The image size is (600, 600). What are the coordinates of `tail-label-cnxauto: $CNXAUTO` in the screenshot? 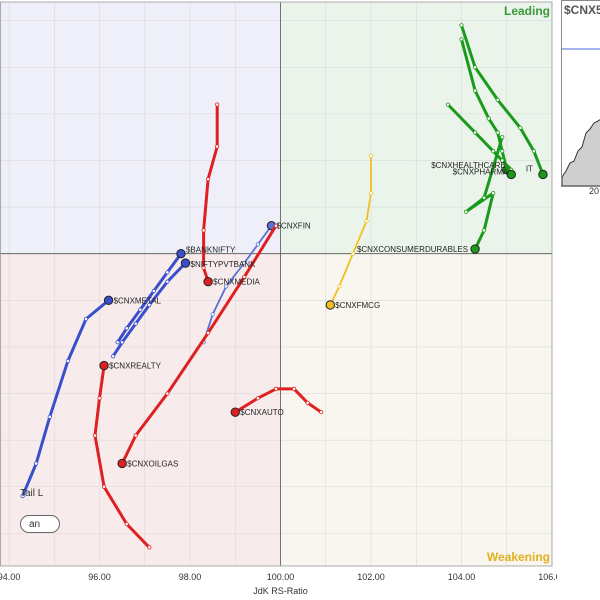 It's located at (261, 412).